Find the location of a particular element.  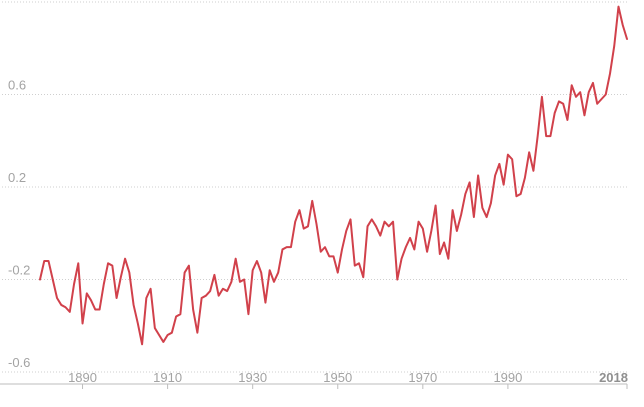

y-tick-label: 0.2 is located at coordinates (17, 177).